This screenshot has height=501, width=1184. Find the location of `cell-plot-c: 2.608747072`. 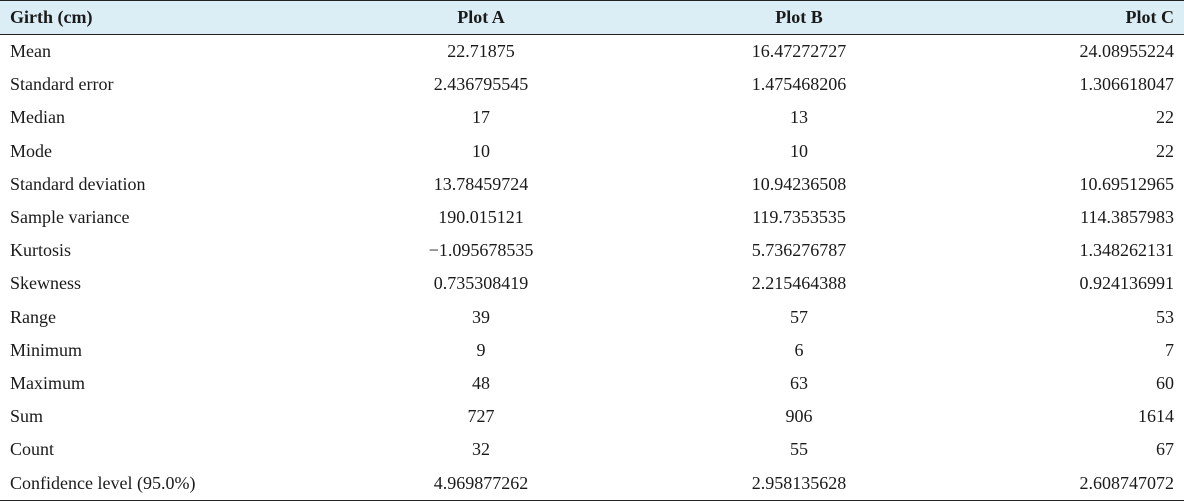

cell-plot-c: 2.608747072 is located at coordinates (1071, 483).